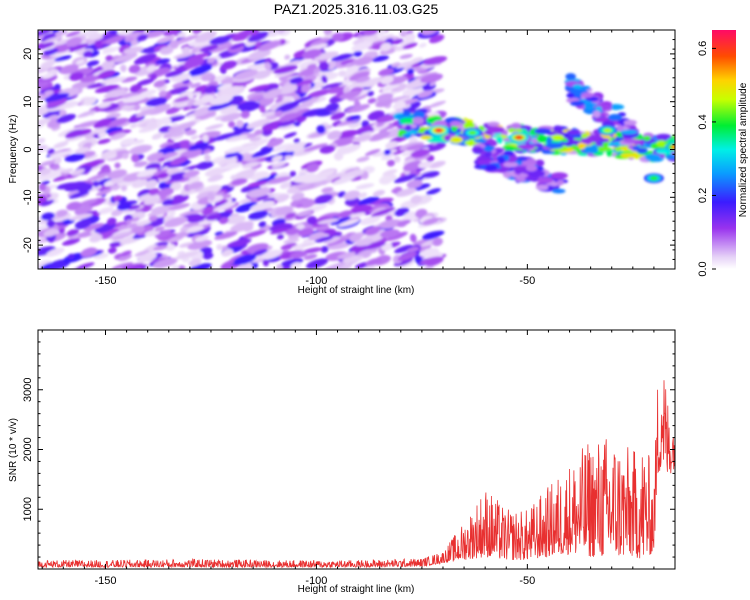  I want to click on x-tick-label: -100, so click(316, 581).